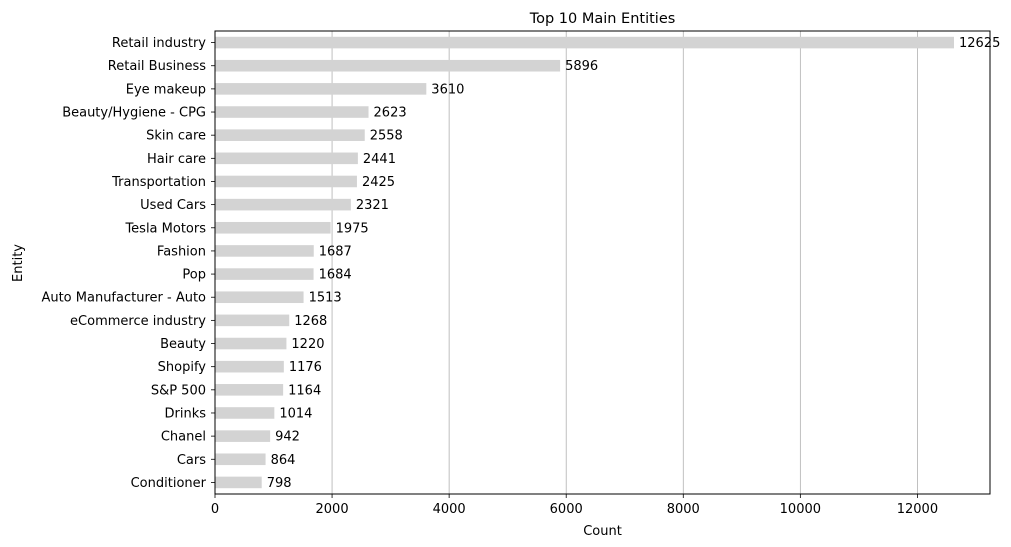  I want to click on x-tick-label: 0, so click(215, 509).